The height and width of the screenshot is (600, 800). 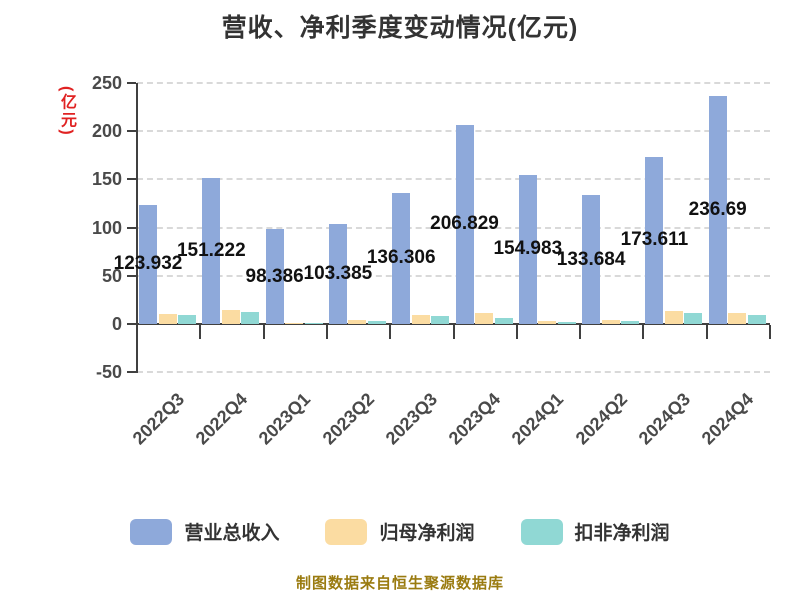 What do you see at coordinates (643, 332) in the screenshot?
I see `x-tick-2024Q2` at bounding box center [643, 332].